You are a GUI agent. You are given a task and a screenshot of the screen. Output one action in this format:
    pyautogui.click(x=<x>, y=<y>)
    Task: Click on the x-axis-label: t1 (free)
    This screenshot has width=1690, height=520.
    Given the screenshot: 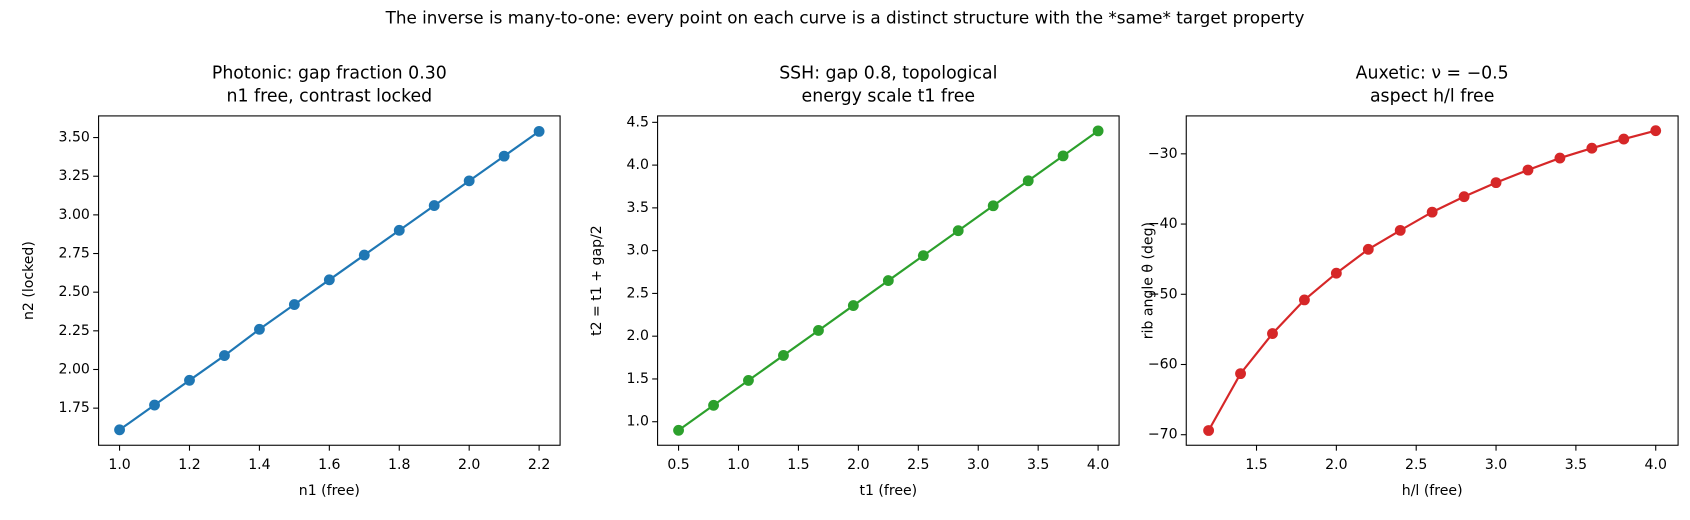 What is the action you would take?
    pyautogui.click(x=888, y=491)
    